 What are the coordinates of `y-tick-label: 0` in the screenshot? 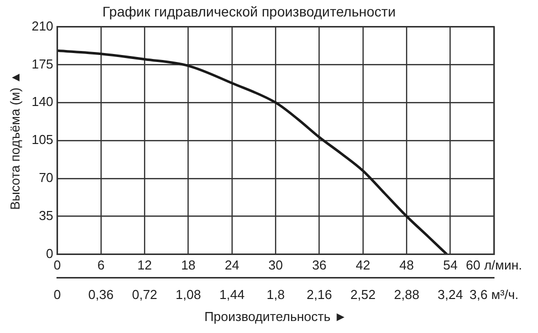 It's located at (50, 253).